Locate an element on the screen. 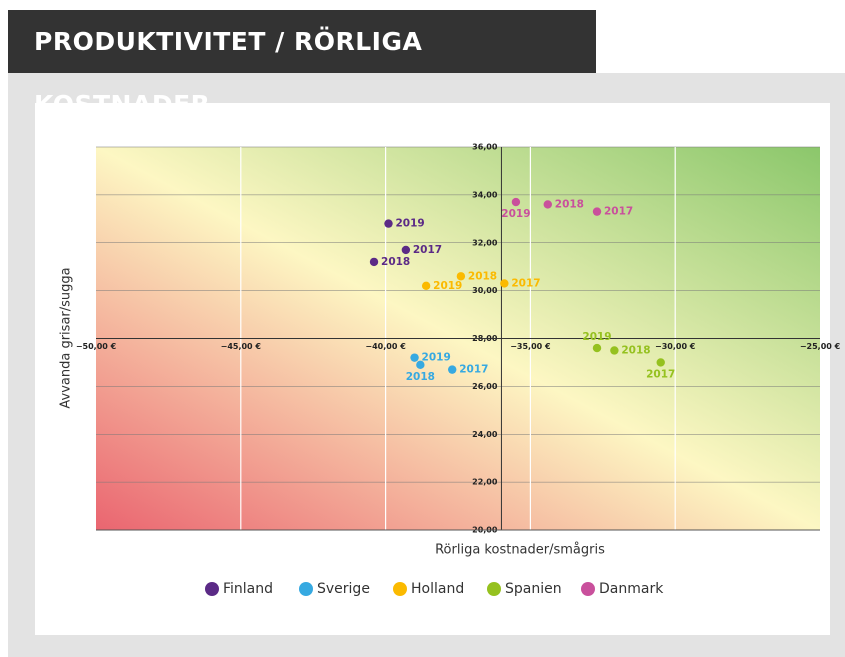 The image size is (845, 657). x-tick-label: −40,00 € is located at coordinates (385, 346).